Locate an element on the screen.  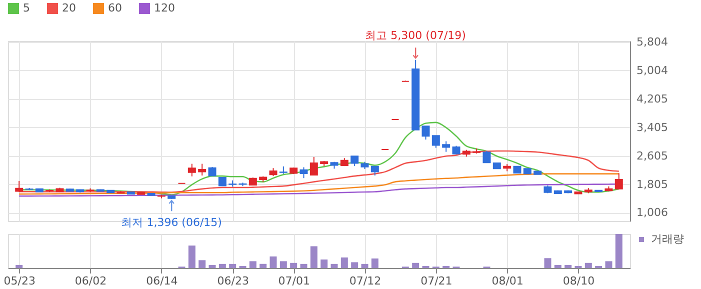
x-tick-label: 06/23 is located at coordinates (233, 281).